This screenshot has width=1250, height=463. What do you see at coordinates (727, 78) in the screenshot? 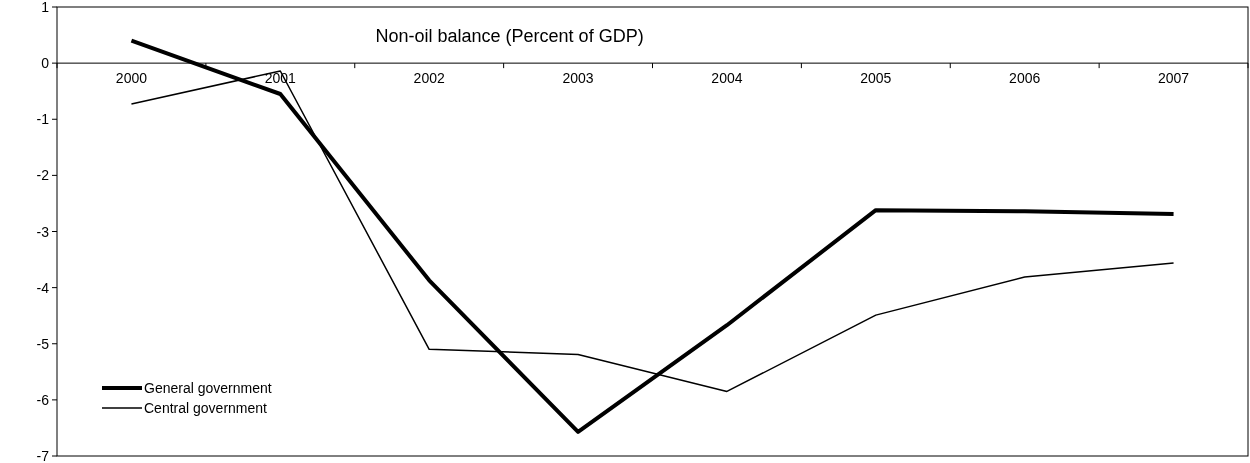
I see `x-tick-label: 2004` at bounding box center [727, 78].